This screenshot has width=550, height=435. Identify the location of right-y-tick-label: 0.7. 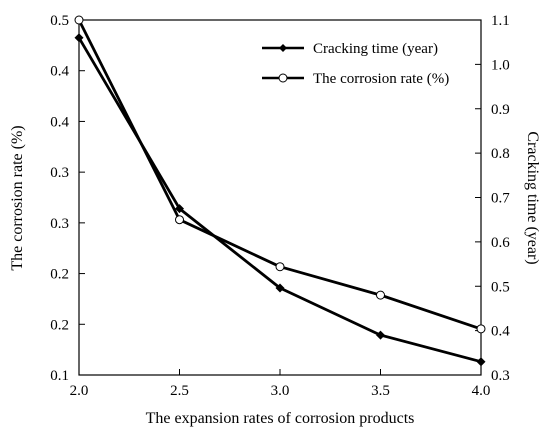
(500, 199).